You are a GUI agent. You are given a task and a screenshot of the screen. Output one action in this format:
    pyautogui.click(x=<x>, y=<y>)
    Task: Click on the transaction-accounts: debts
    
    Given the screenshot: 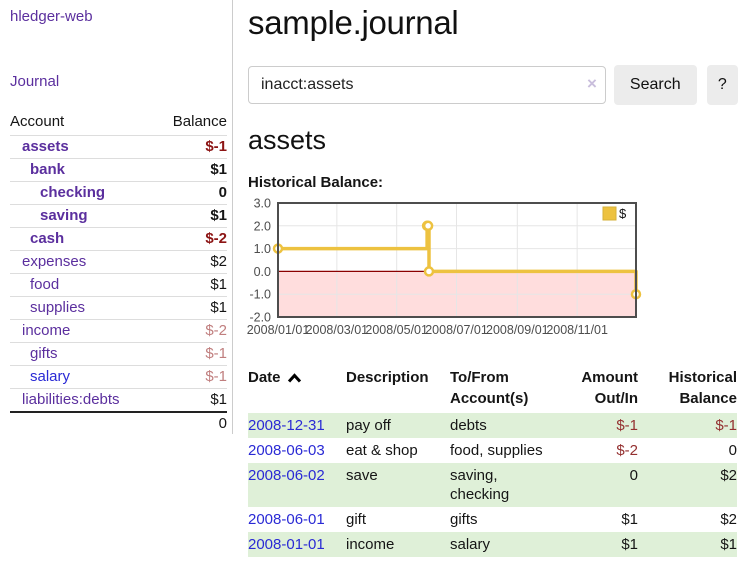 What is the action you would take?
    pyautogui.click(x=468, y=425)
    